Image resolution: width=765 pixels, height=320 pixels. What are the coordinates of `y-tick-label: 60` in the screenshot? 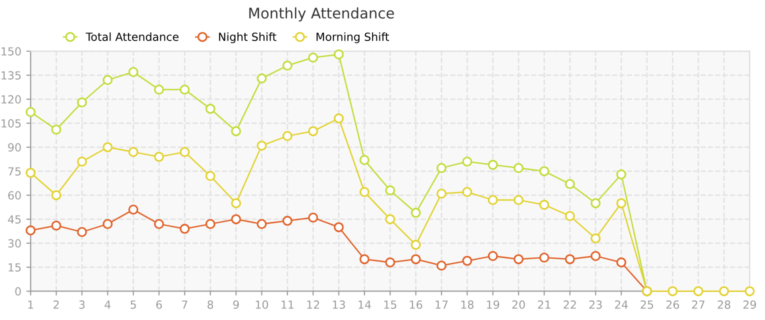 It's located at (14, 195).